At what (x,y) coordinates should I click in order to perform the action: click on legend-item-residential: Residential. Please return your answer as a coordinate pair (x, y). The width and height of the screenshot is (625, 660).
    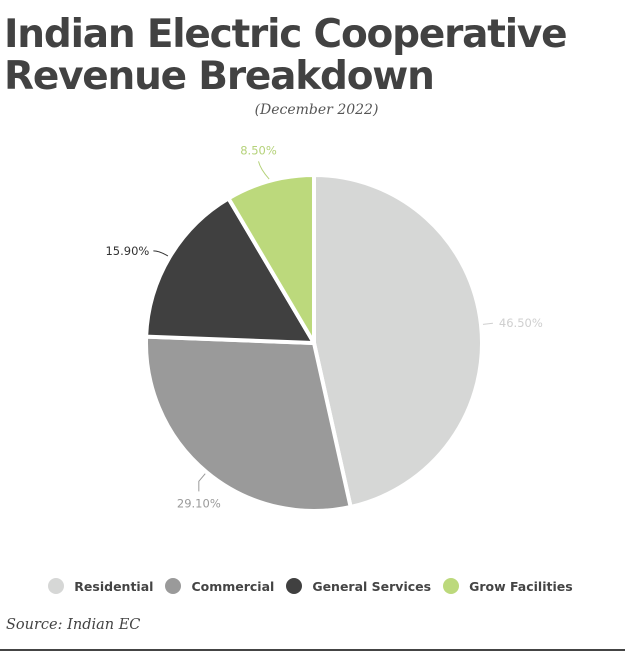
    Looking at the image, I should click on (102, 586).